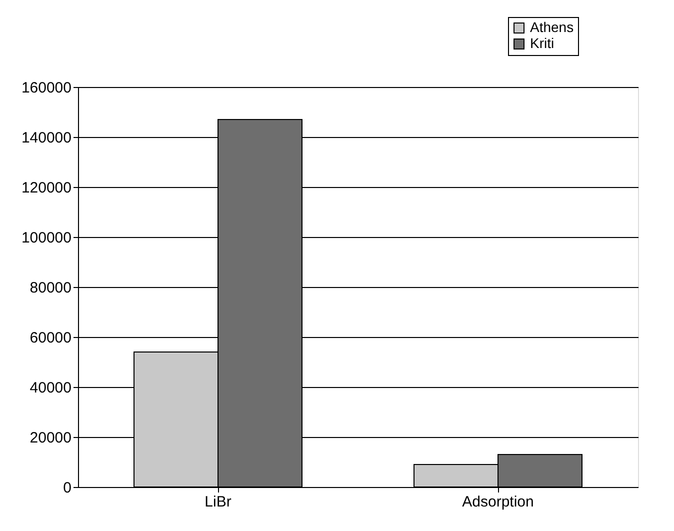  Describe the element at coordinates (46, 88) in the screenshot. I see `y-tick-label: 160000` at that location.